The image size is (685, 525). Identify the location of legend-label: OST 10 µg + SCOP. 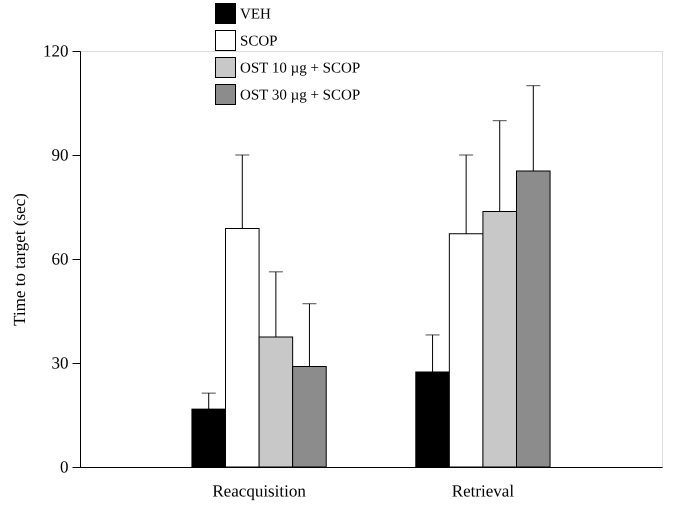
(300, 68).